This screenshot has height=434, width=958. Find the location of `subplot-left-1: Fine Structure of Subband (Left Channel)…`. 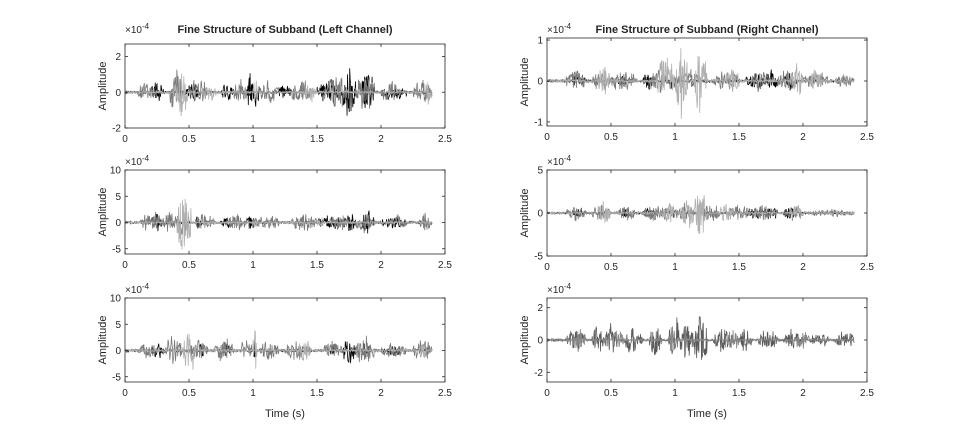

subplot-left-1: Fine Structure of Subband (Left Channel)… is located at coordinates (274, 83).